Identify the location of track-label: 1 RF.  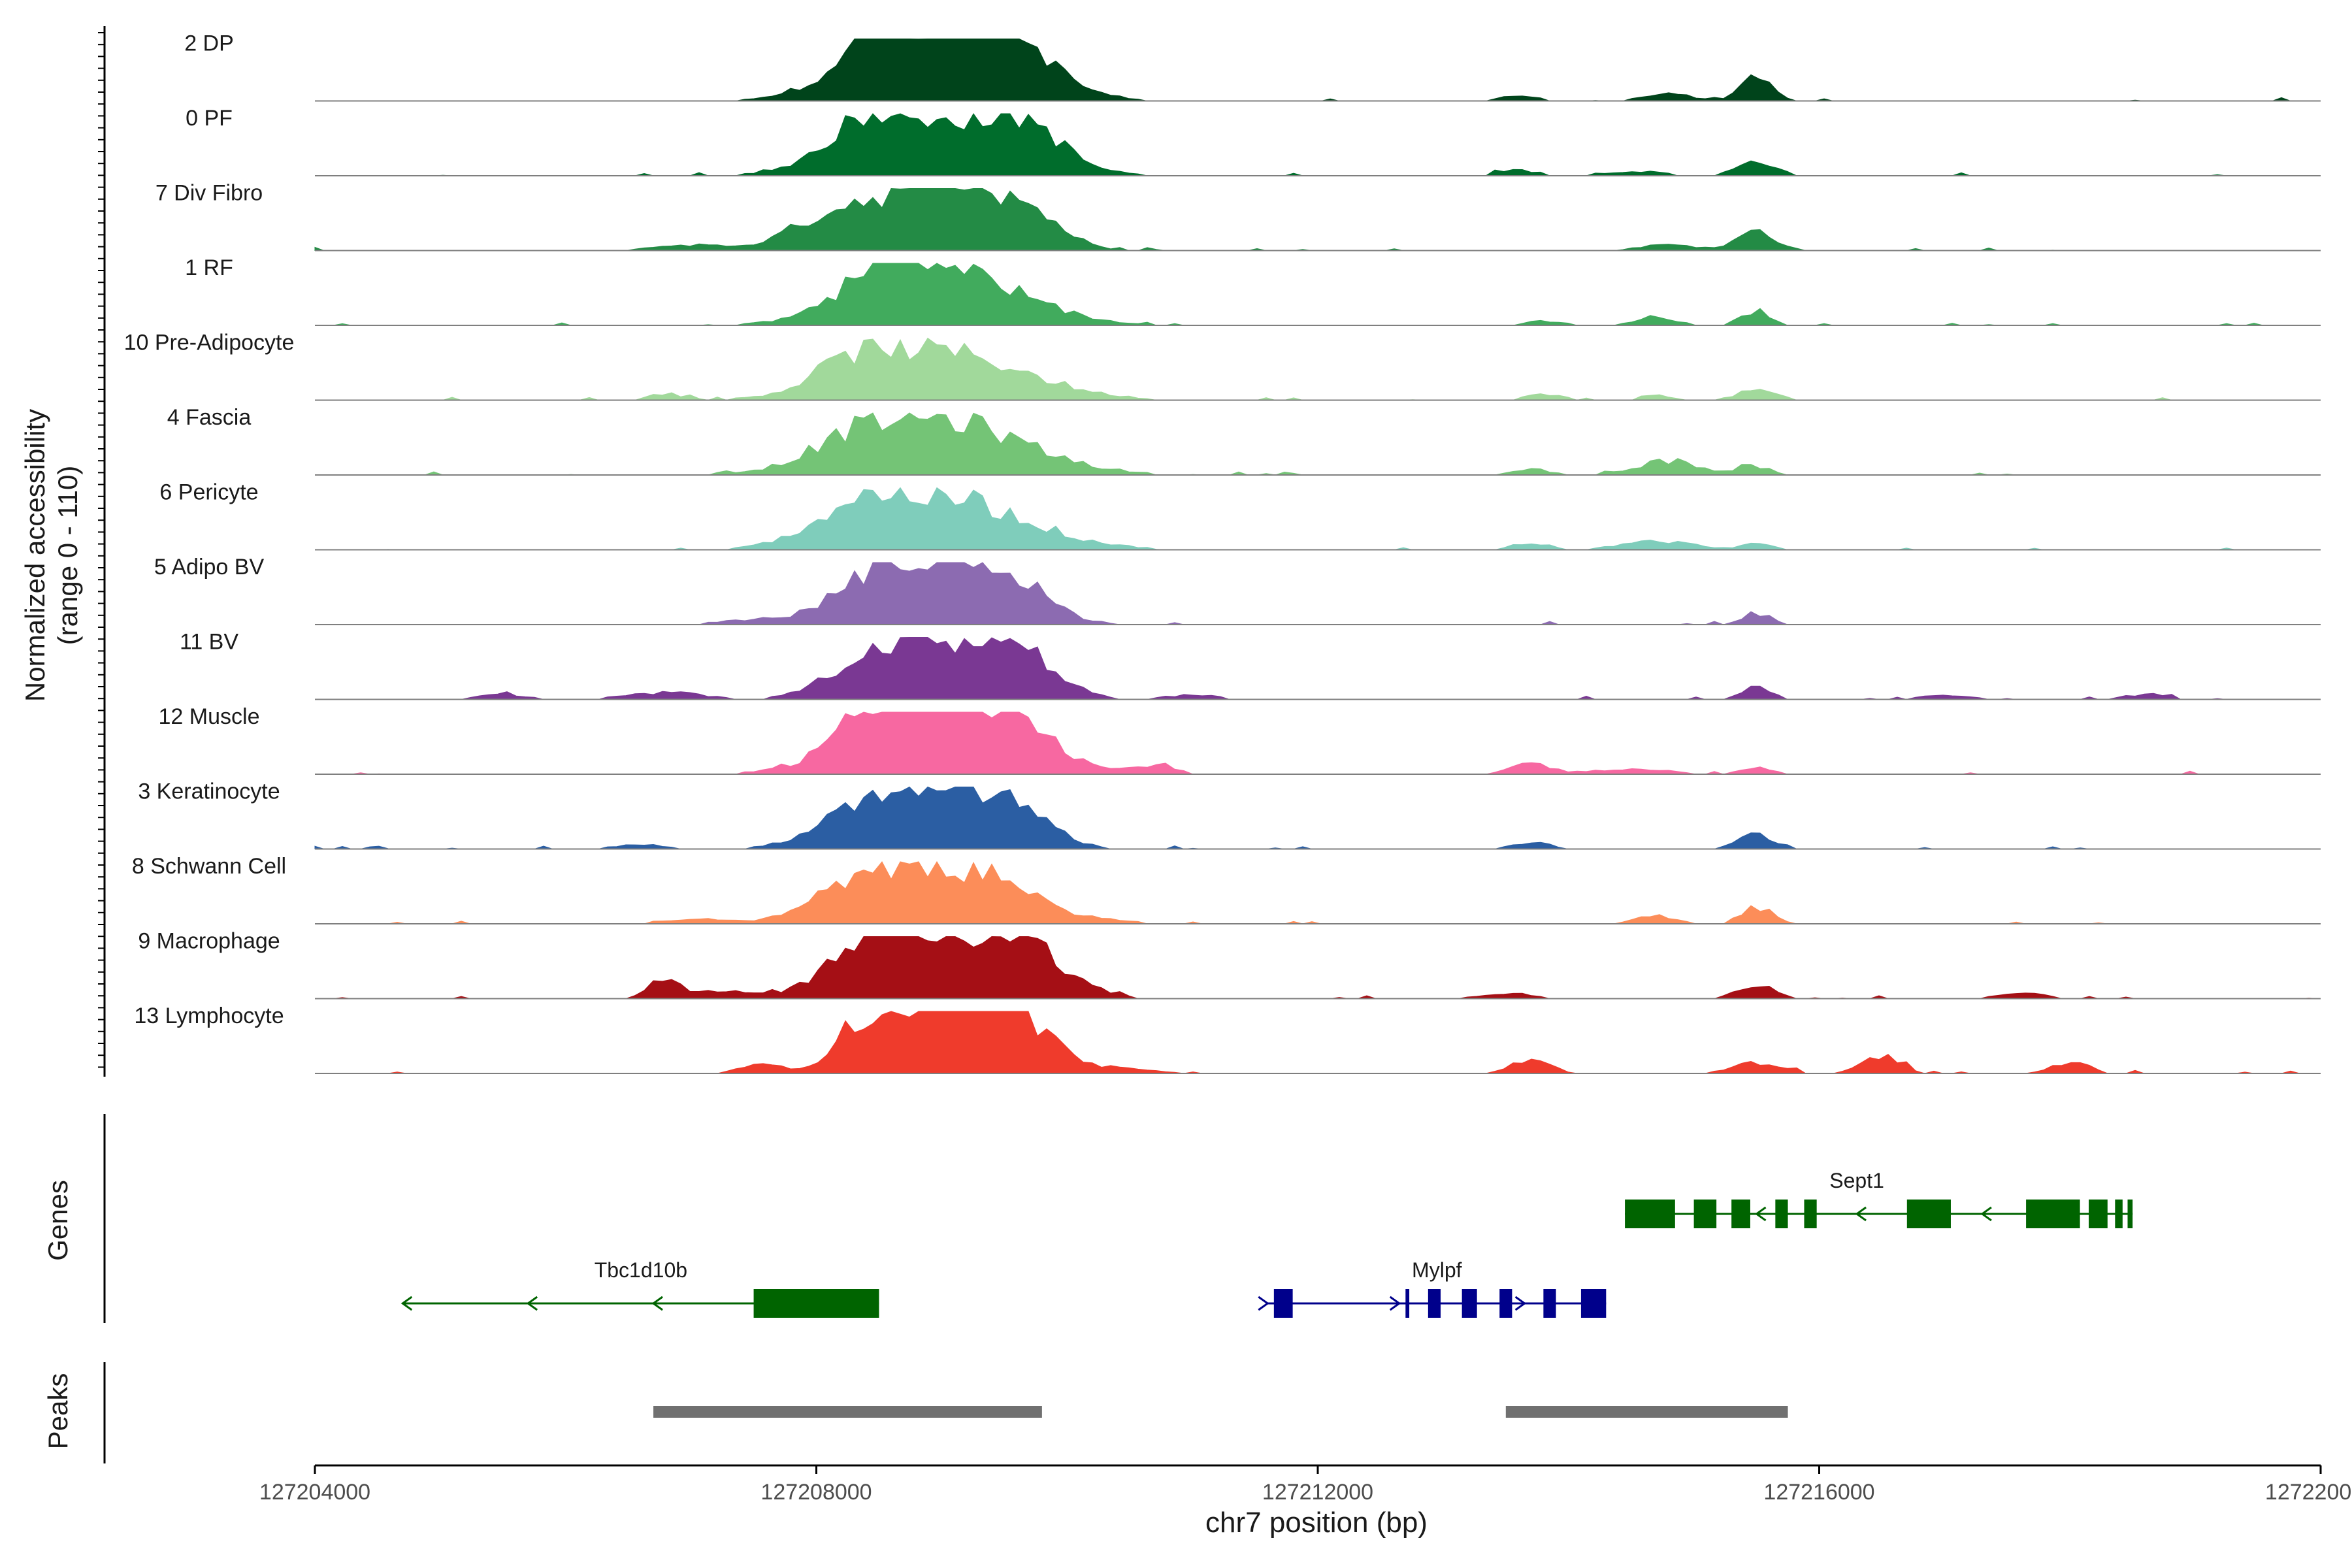
(209, 267).